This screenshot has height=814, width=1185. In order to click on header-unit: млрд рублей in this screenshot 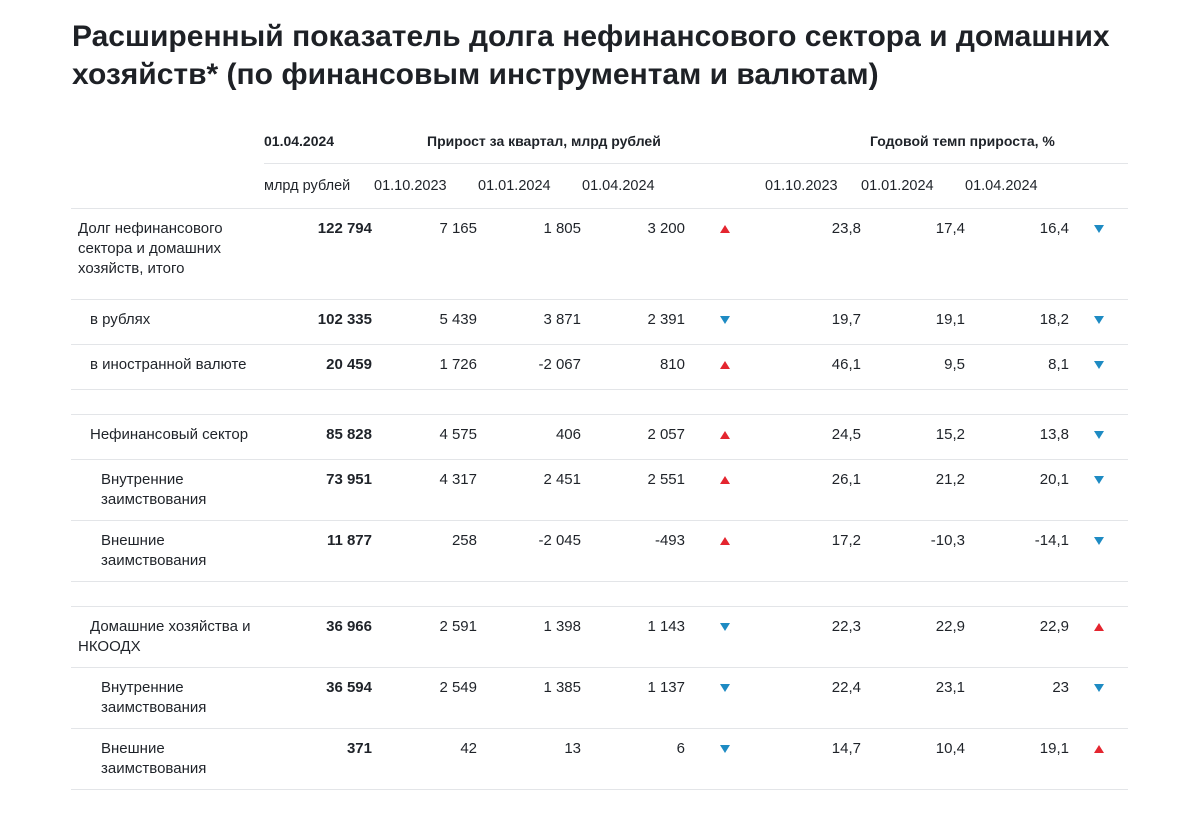, I will do `click(318, 186)`.